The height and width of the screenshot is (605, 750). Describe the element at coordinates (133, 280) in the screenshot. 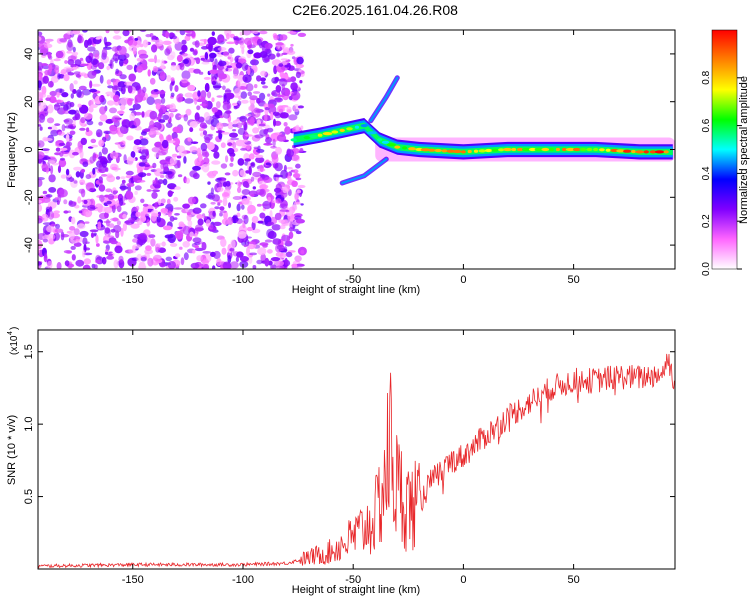

I see `spectrogram-xtick-label: -150` at that location.